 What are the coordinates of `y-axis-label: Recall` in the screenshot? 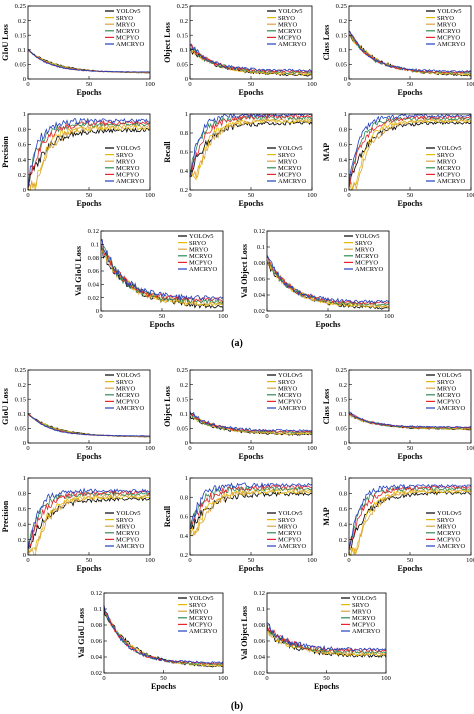 It's located at (167, 152).